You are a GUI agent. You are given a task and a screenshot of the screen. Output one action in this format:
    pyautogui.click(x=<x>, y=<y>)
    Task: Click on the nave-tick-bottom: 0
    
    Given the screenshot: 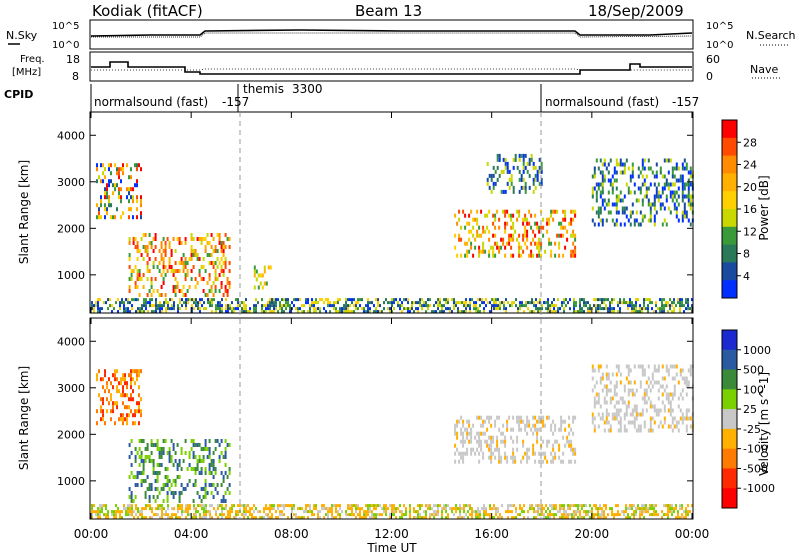 What is the action you would take?
    pyautogui.click(x=709, y=76)
    